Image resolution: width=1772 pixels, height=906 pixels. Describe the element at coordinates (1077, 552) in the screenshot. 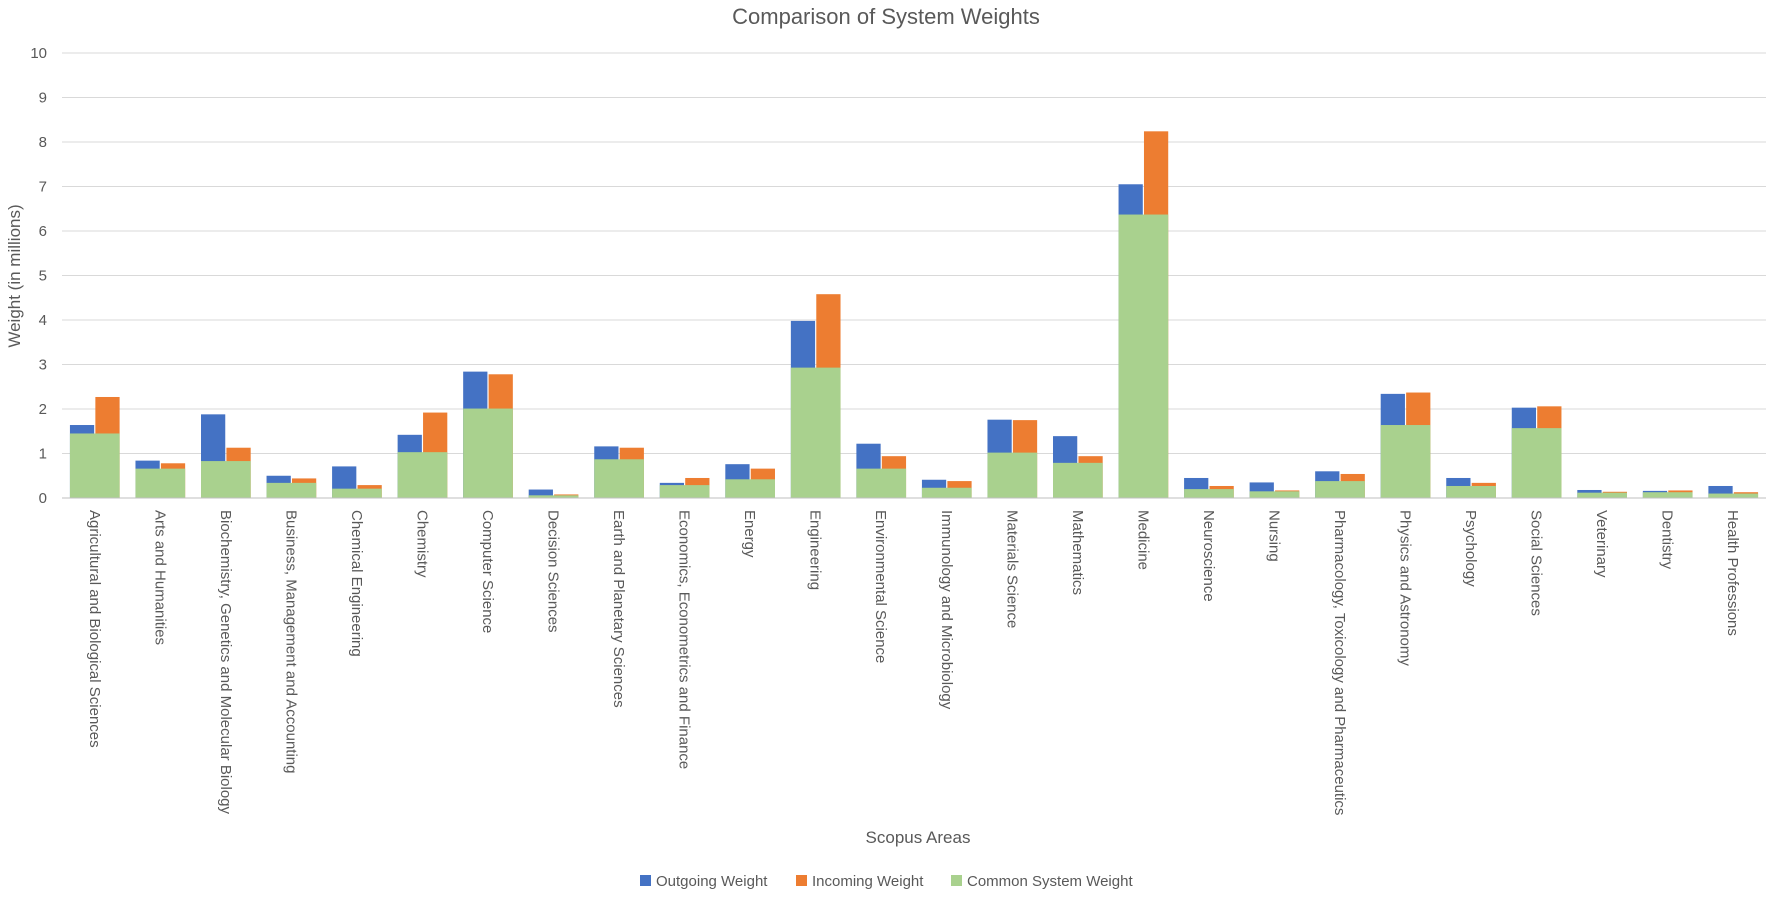

I see `x-tick-label: Mathematics` at that location.